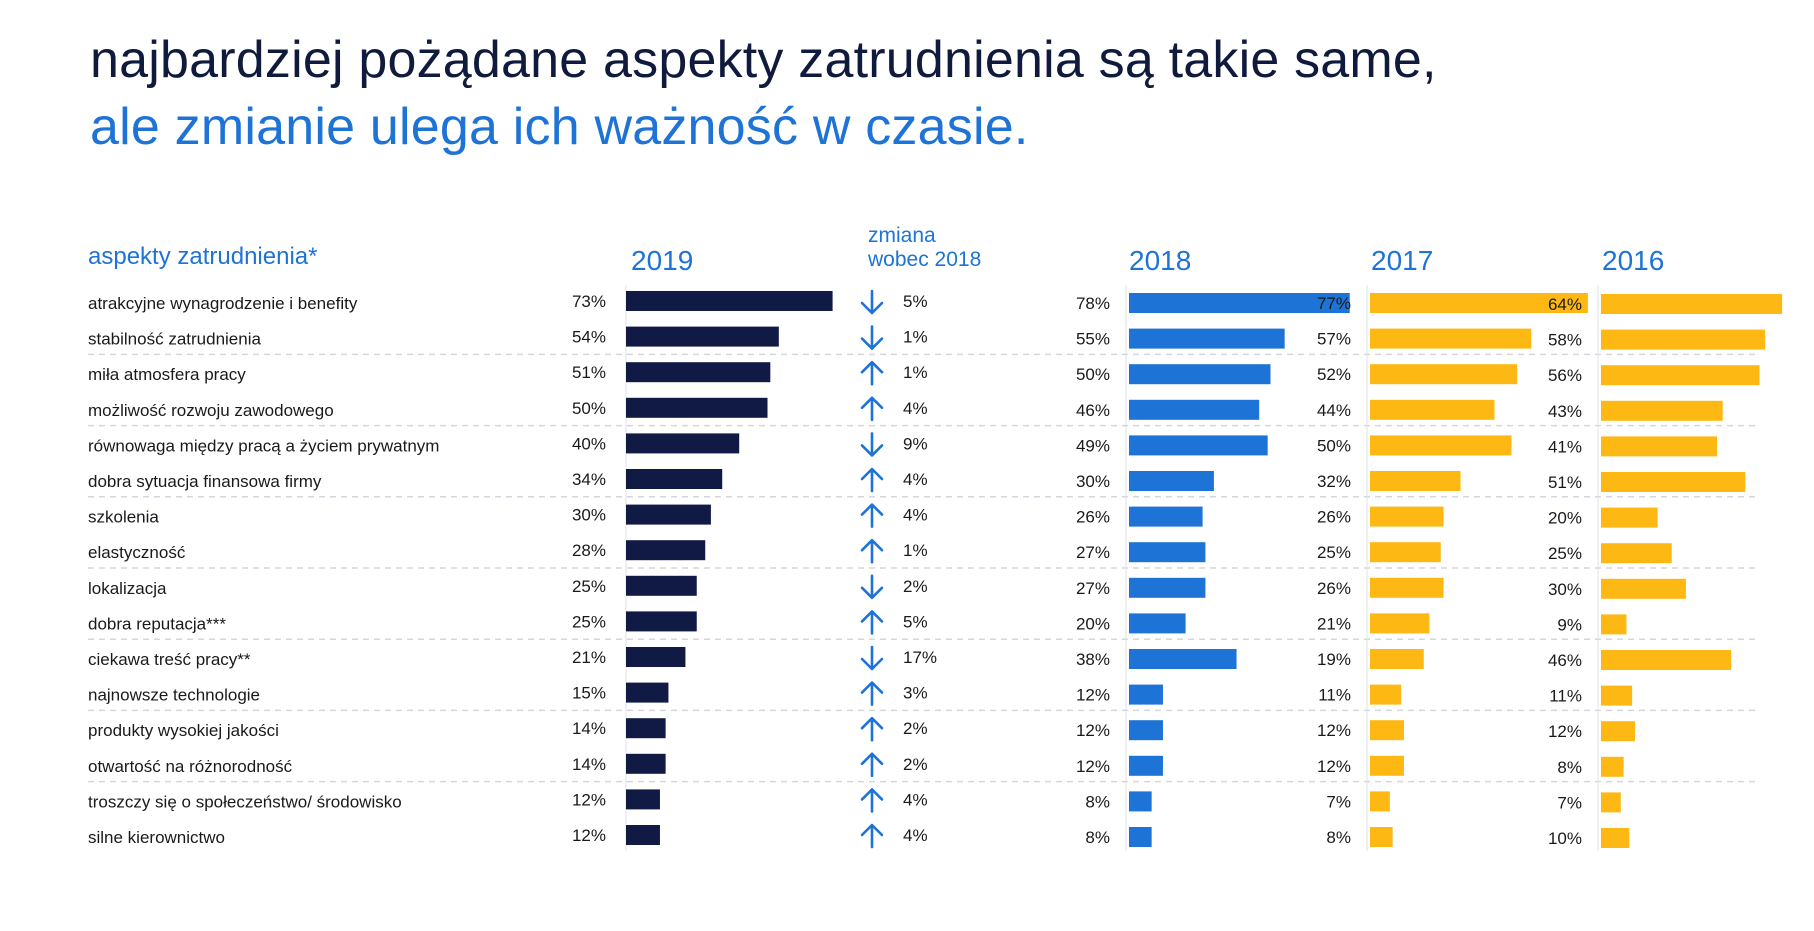 The width and height of the screenshot is (1814, 931). I want to click on bar-2017-dobra-sytuacja-finansowa-firmy, so click(1415, 481).